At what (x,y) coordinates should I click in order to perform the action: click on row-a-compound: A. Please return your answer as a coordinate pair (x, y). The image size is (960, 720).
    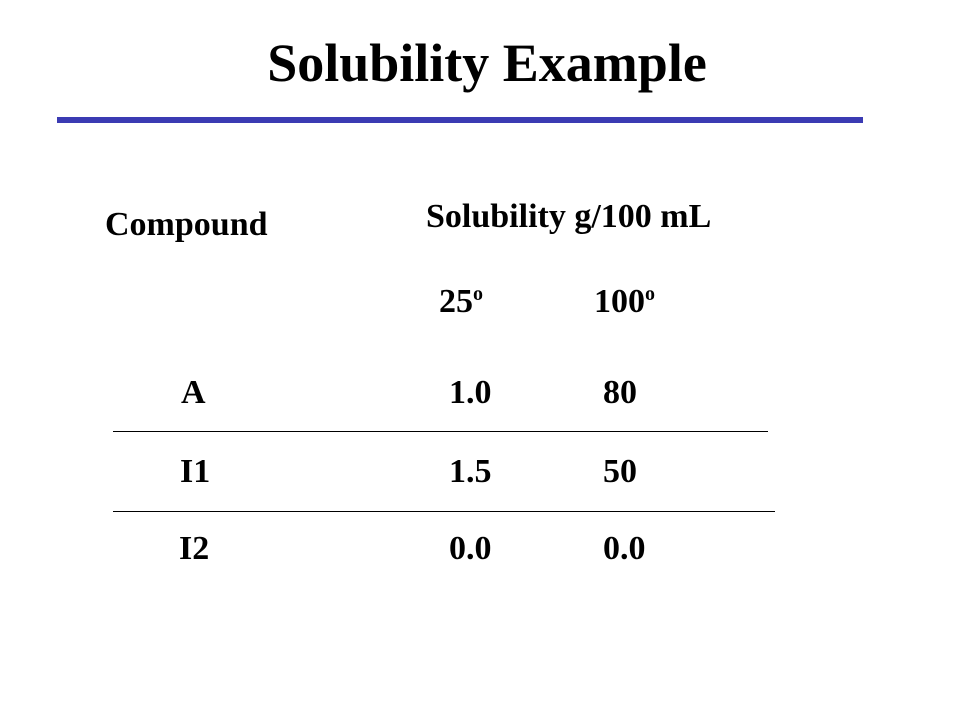
    Looking at the image, I should click on (193, 392).